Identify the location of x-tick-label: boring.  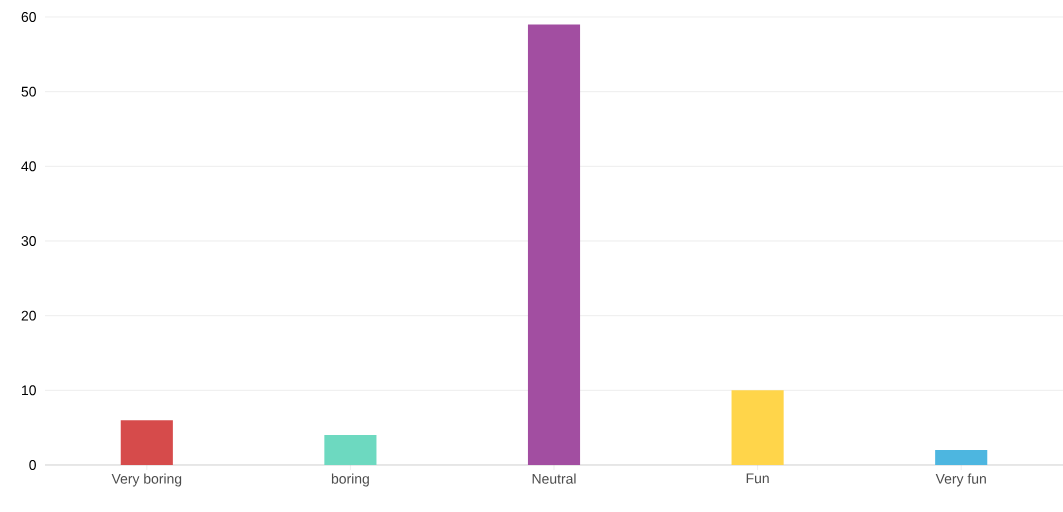
(350, 480).